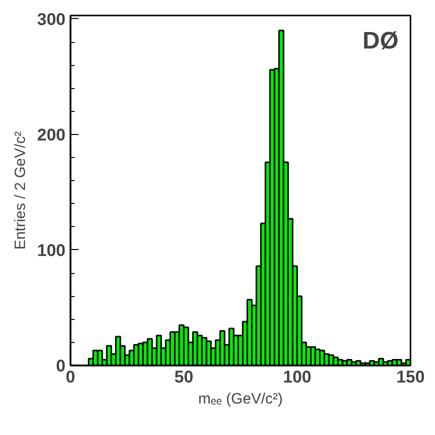  What do you see at coordinates (380, 41) in the screenshot?
I see `annotation: DØ` at bounding box center [380, 41].